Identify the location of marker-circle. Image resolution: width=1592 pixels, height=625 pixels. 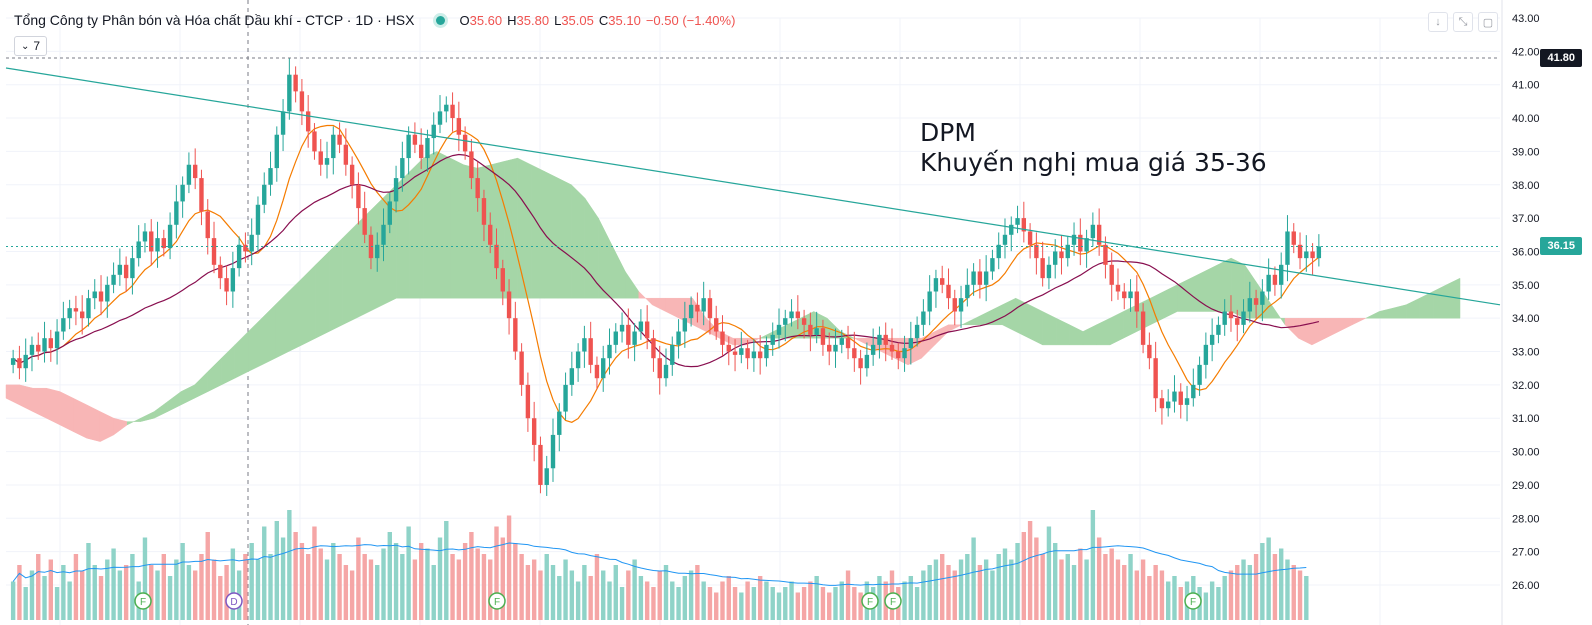
(143, 601).